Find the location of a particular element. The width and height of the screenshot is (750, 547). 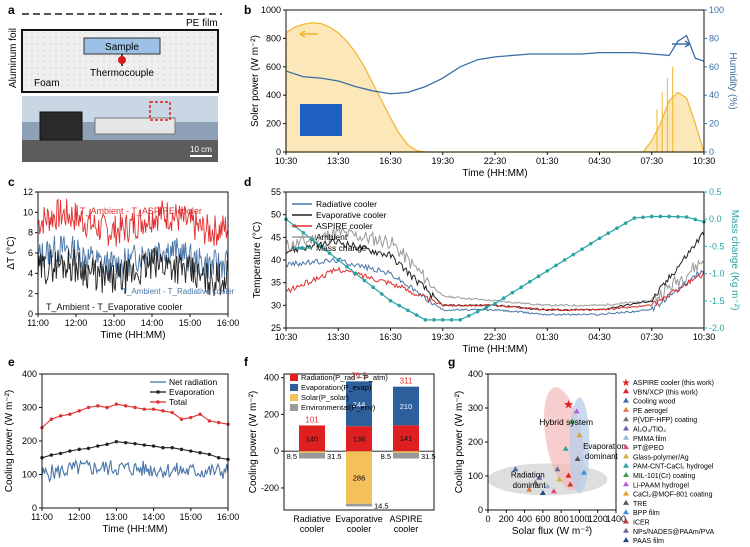

radiation-dominant-region is located at coordinates (547, 479).